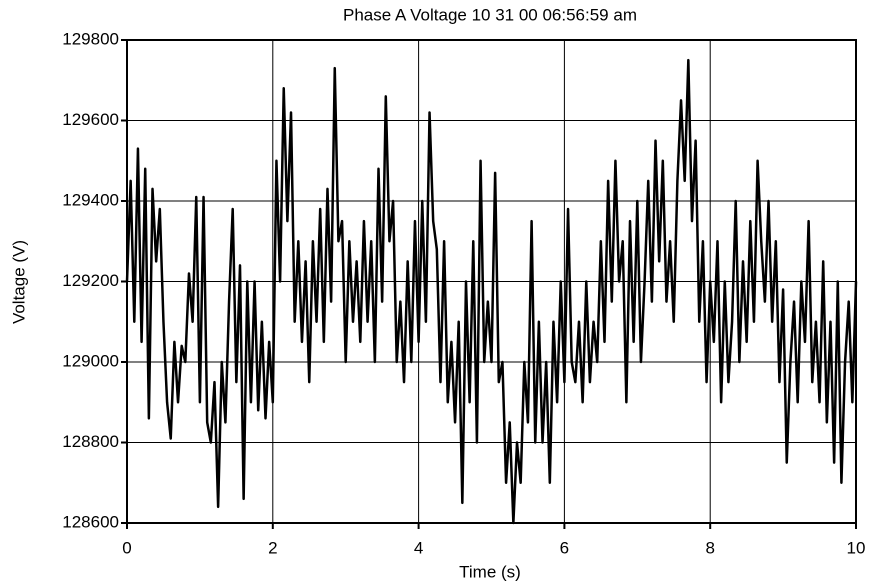 Image resolution: width=869 pixels, height=583 pixels. I want to click on x-axis-label: Time (s), so click(490, 571).